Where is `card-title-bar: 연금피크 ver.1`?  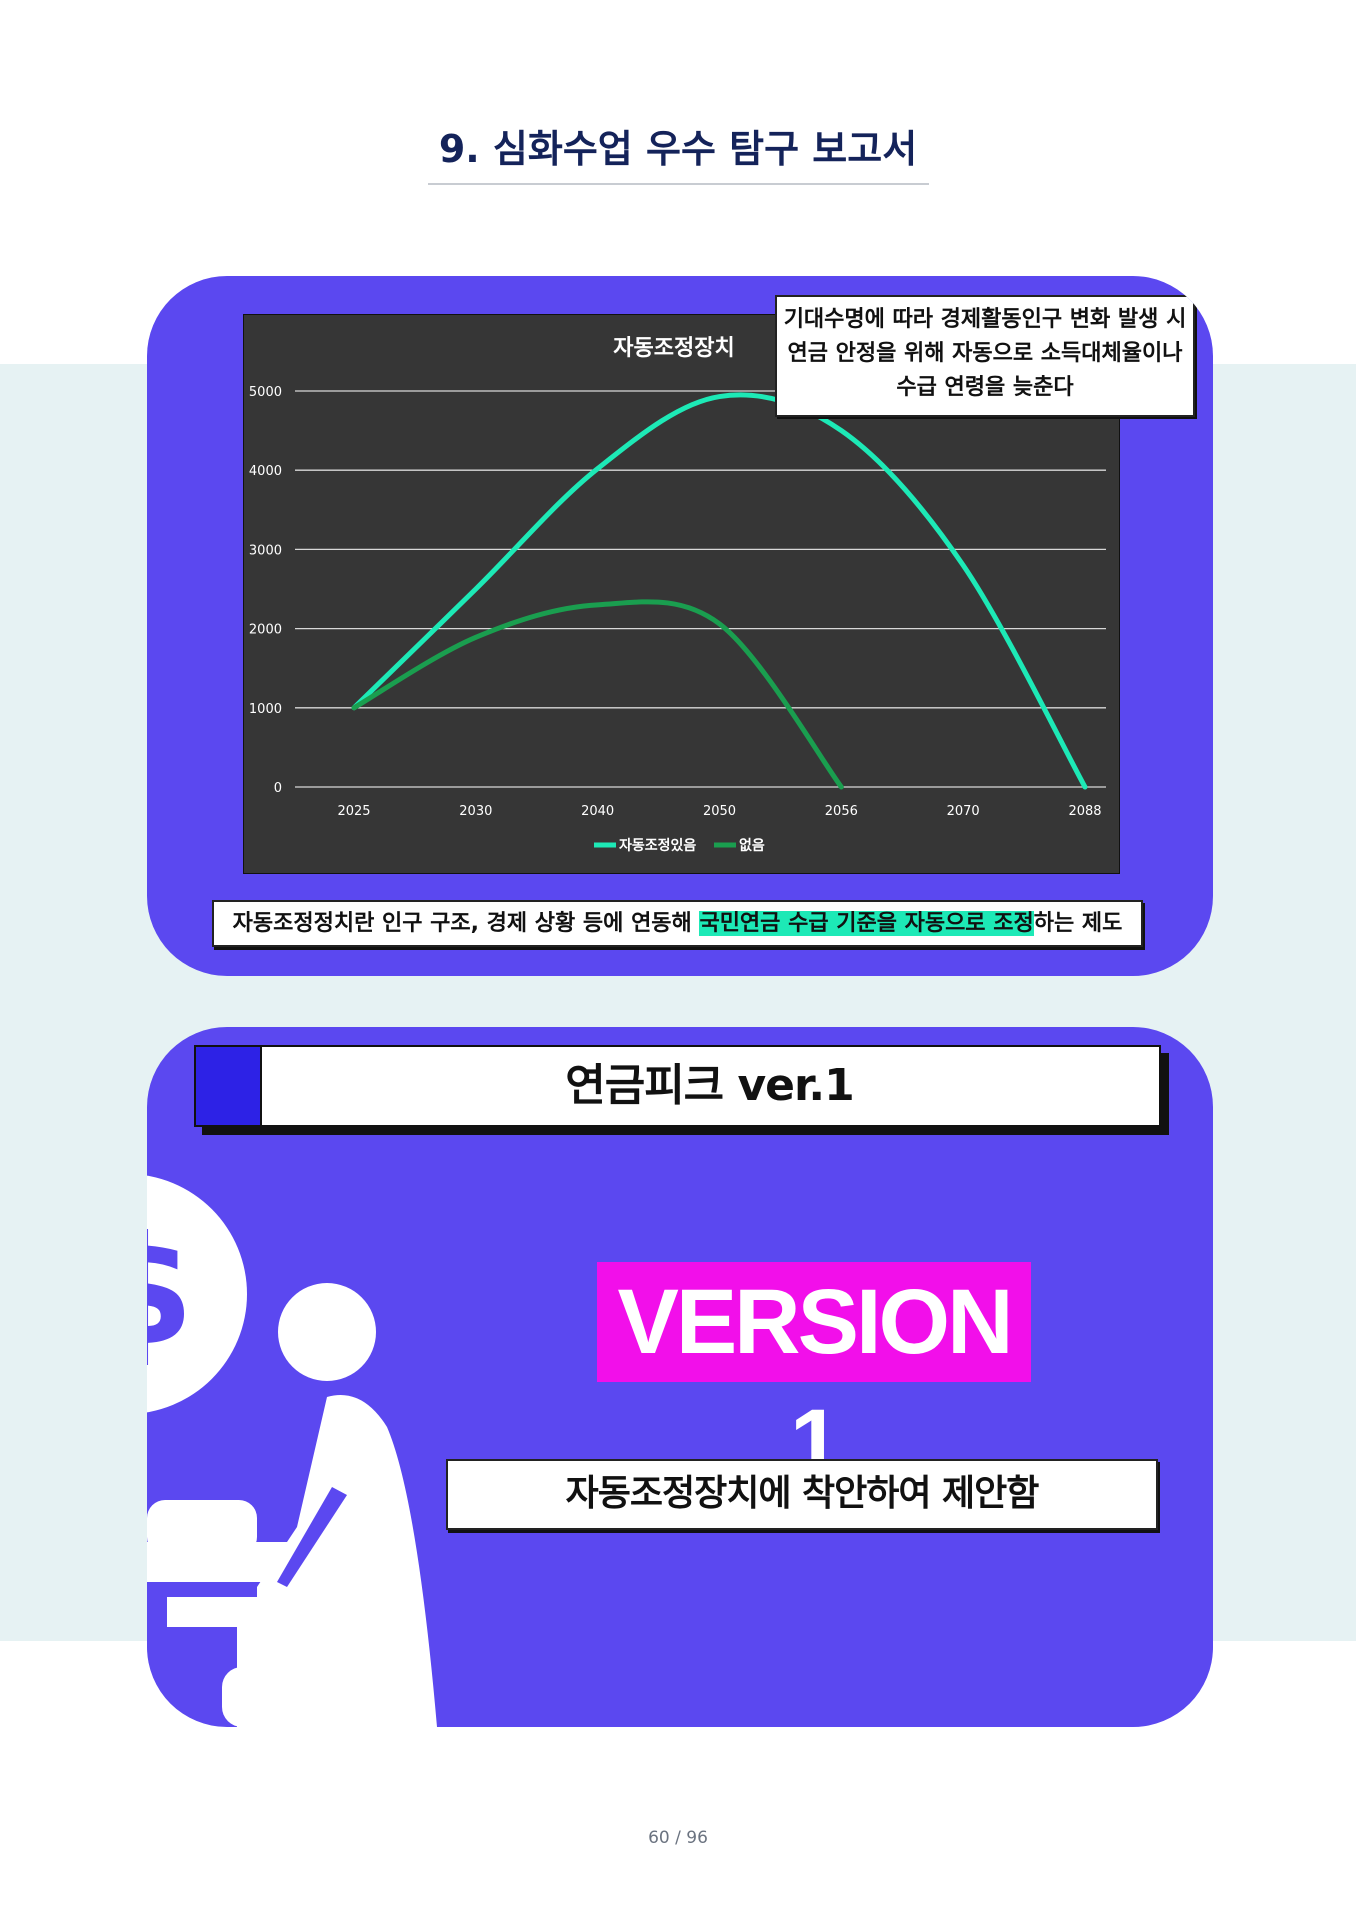
card-title-bar: 연금피크 ver.1 is located at coordinates (677, 1086).